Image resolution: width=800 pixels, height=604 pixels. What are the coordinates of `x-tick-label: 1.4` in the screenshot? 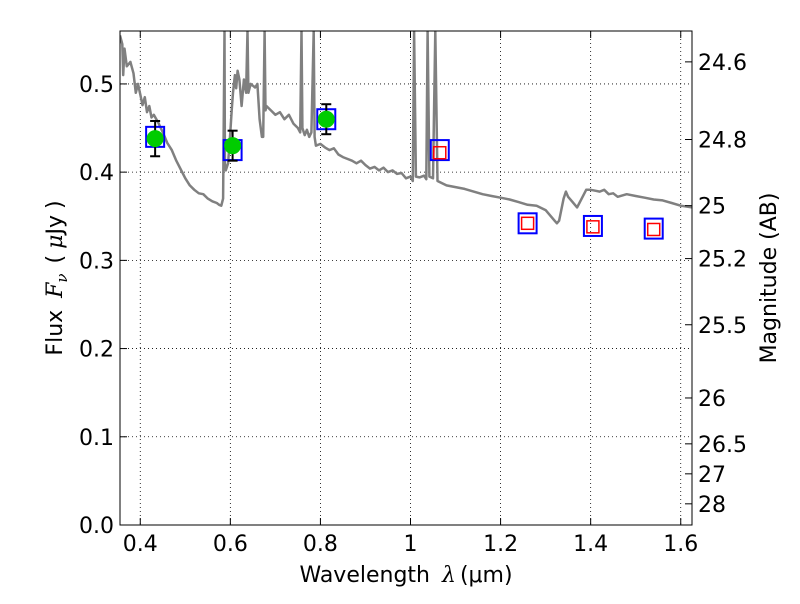 It's located at (590, 544).